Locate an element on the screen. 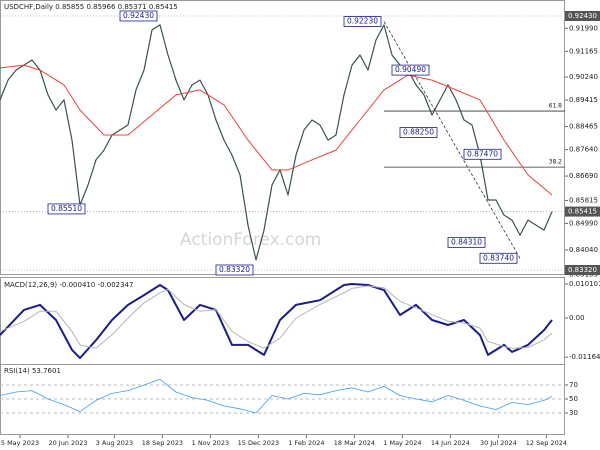 This screenshot has width=600, height=450. y-tick-label: 0.86690 is located at coordinates (583, 176).